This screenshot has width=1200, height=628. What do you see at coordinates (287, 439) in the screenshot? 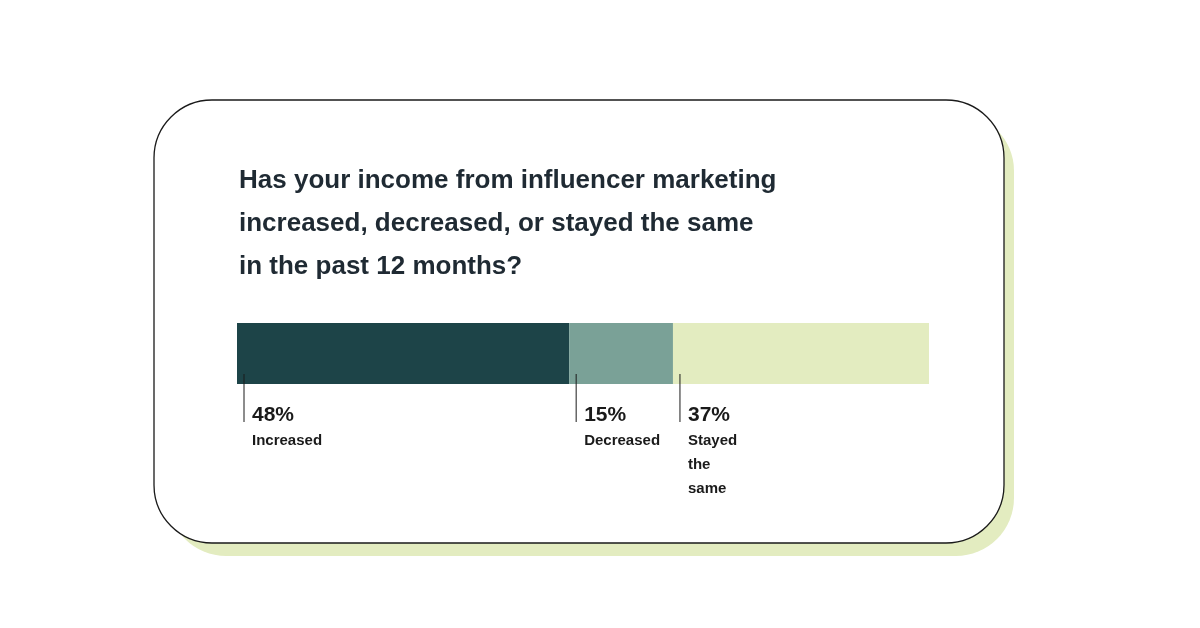
I see `text: Increased` at bounding box center [287, 439].